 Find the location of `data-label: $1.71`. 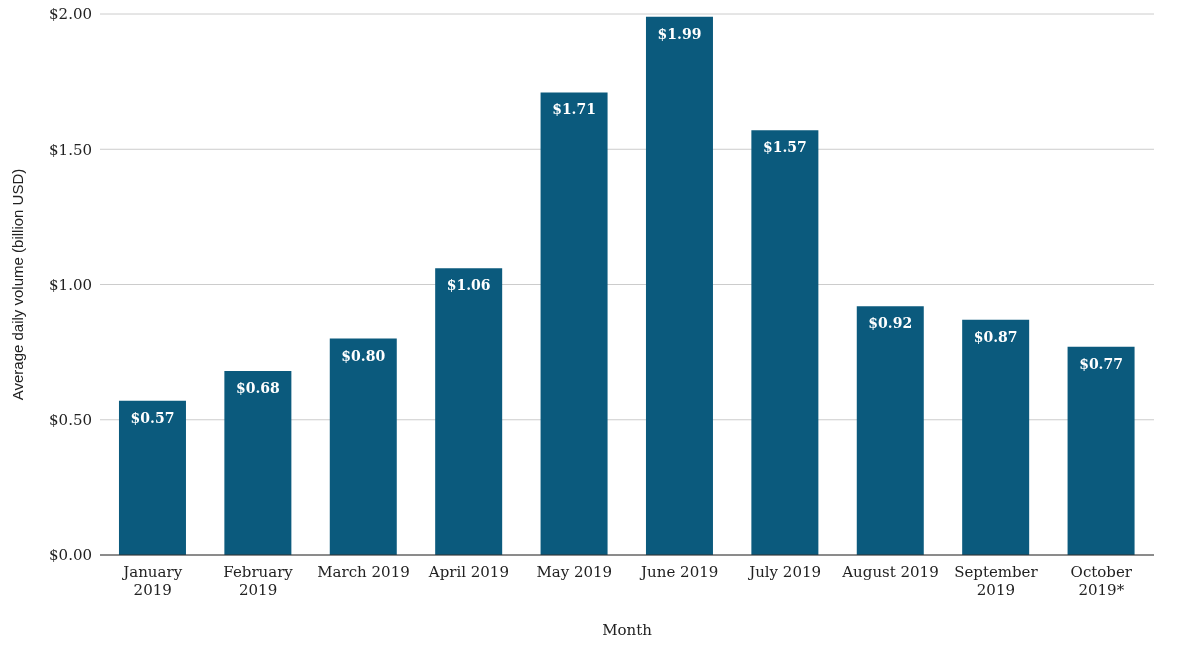

data-label: $1.71 is located at coordinates (574, 109).